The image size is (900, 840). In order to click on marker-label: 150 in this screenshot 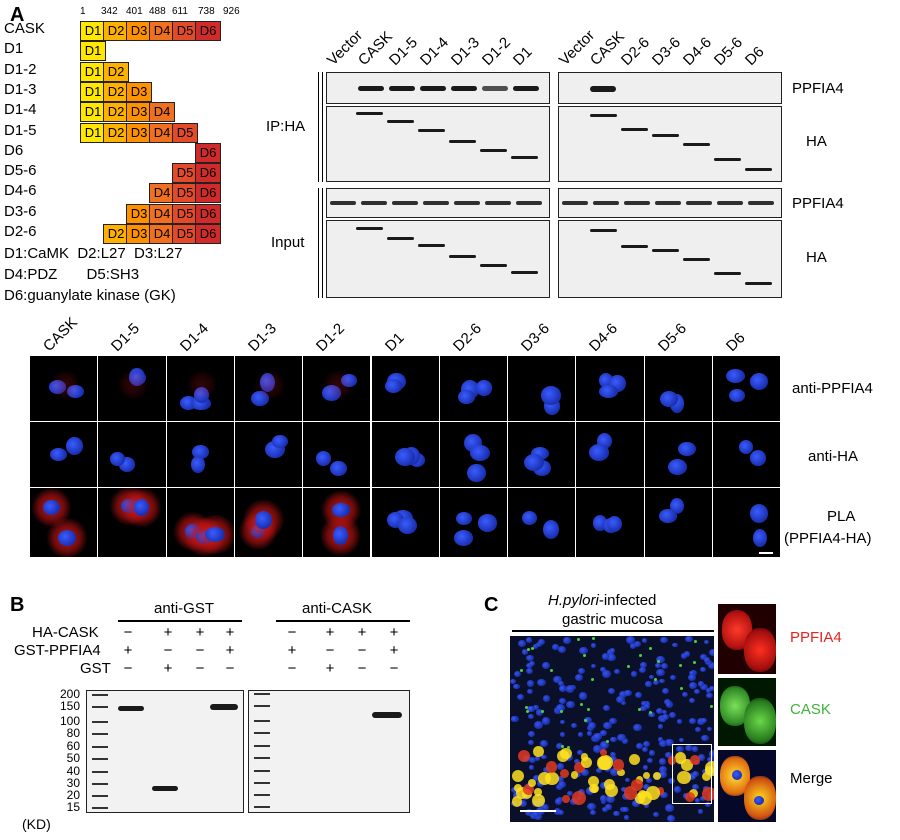, I will do `click(69, 706)`.